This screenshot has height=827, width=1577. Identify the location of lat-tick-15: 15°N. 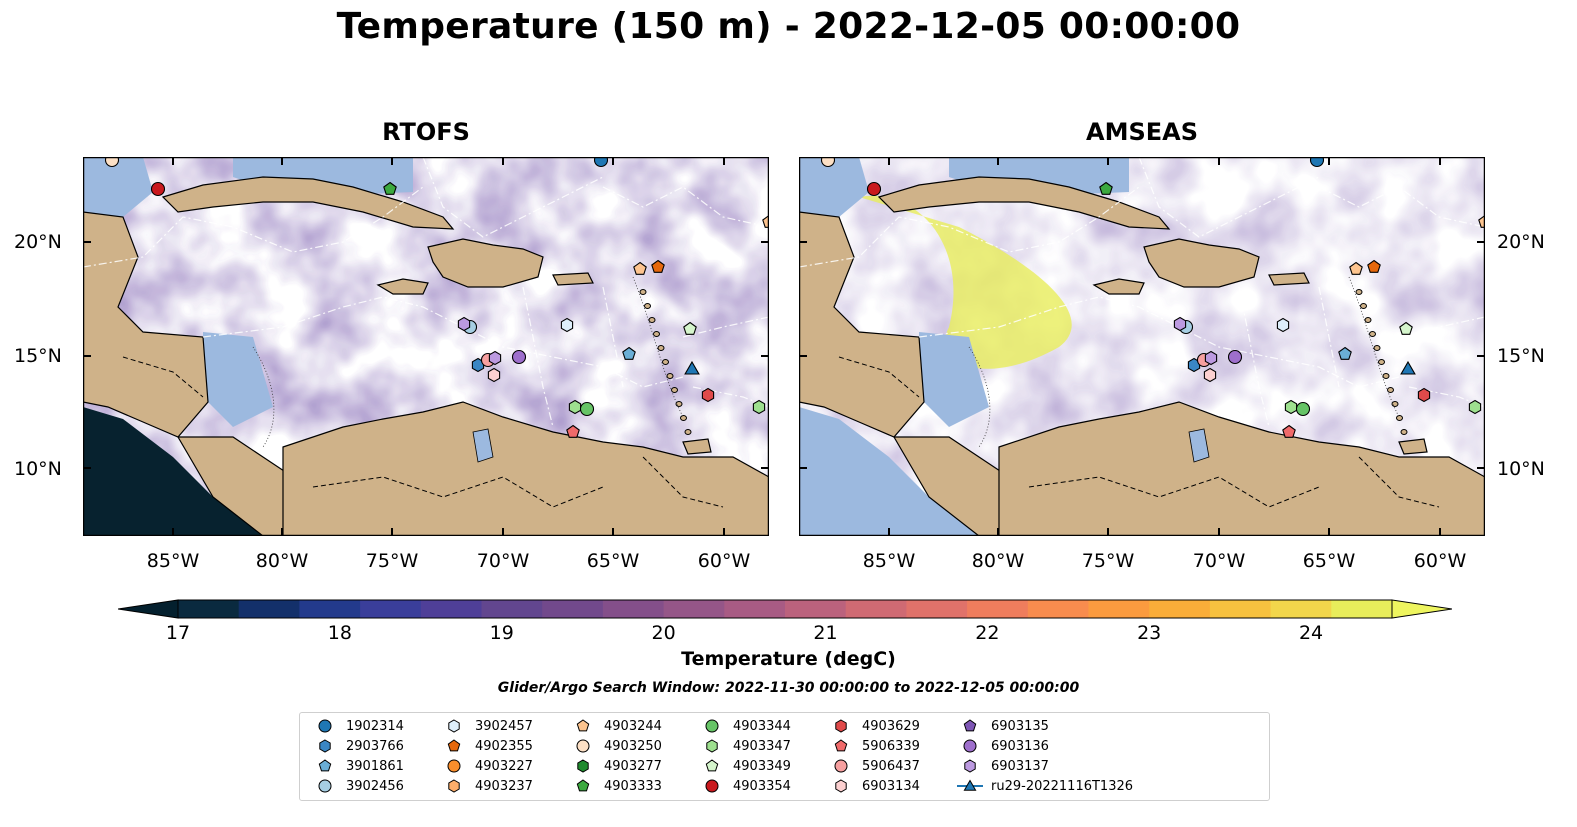
(38, 356).